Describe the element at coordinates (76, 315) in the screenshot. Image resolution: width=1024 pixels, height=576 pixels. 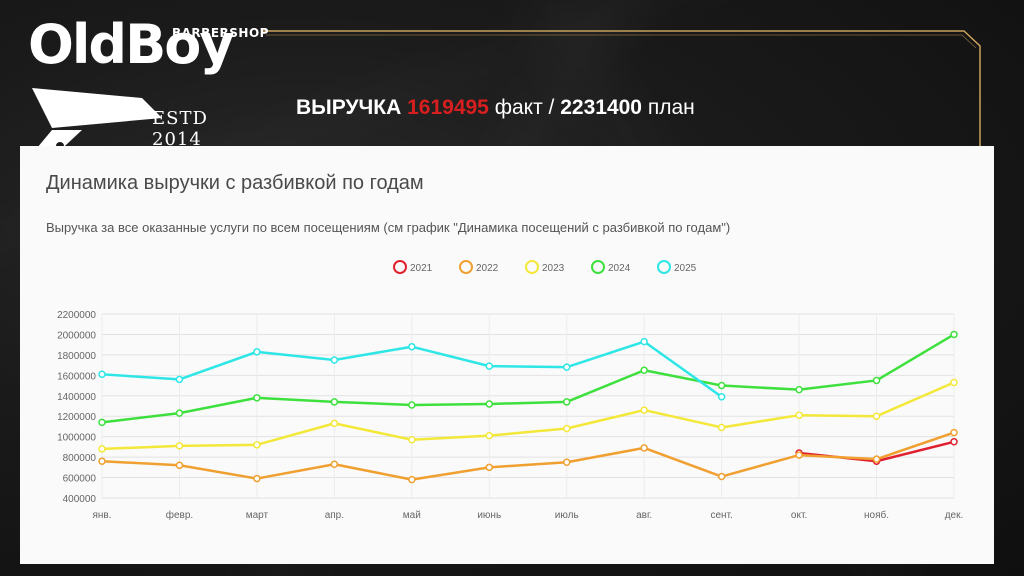
I see `y-tick-label: 2200000` at that location.